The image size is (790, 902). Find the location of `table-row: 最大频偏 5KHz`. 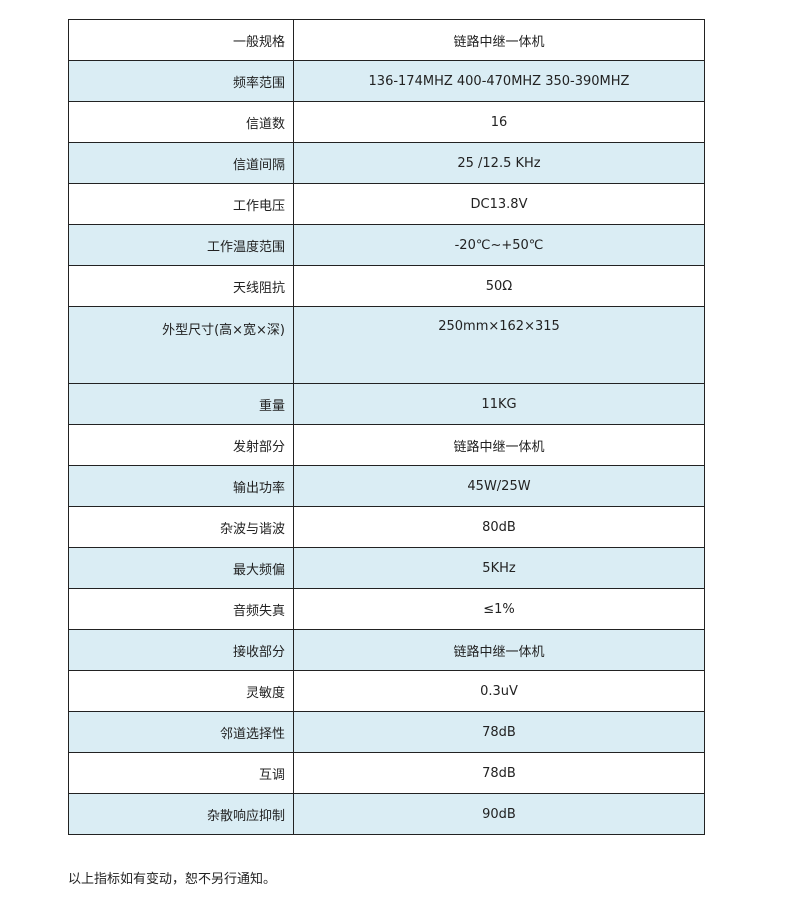

table-row: 最大频偏 5KHz is located at coordinates (386, 568).